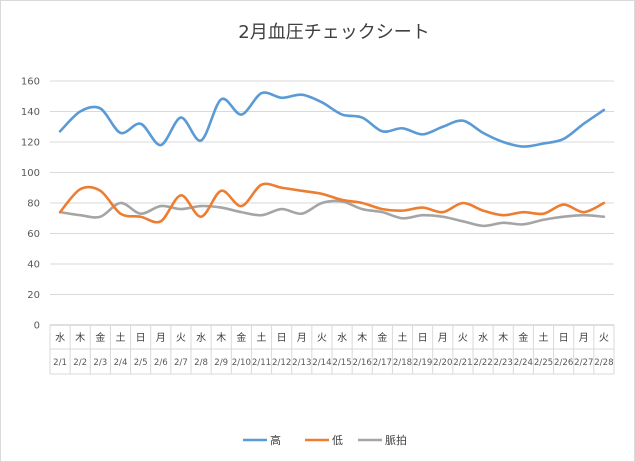  Describe the element at coordinates (37, 326) in the screenshot. I see `y-tick-label: 0` at that location.